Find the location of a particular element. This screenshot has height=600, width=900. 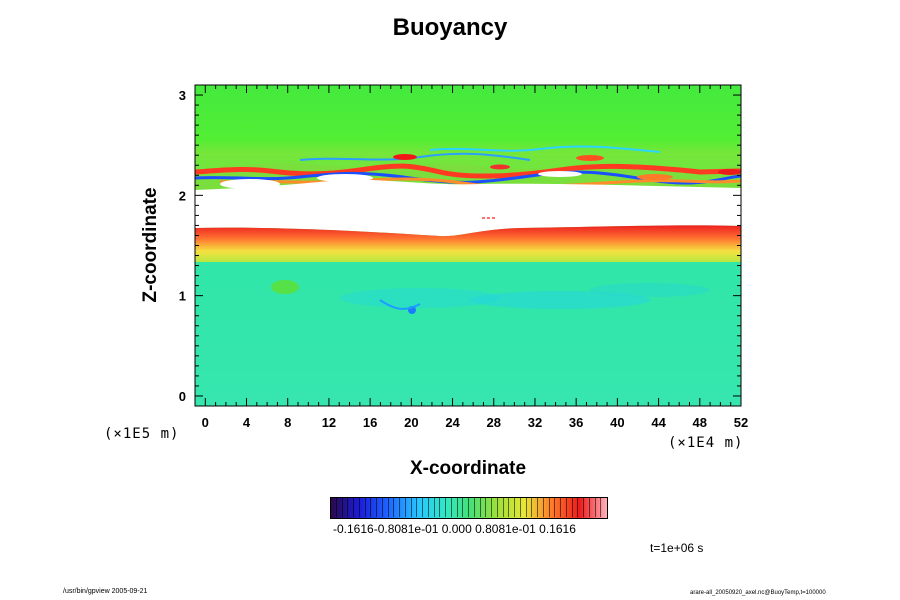

x-tick-label: 48 is located at coordinates (700, 422).